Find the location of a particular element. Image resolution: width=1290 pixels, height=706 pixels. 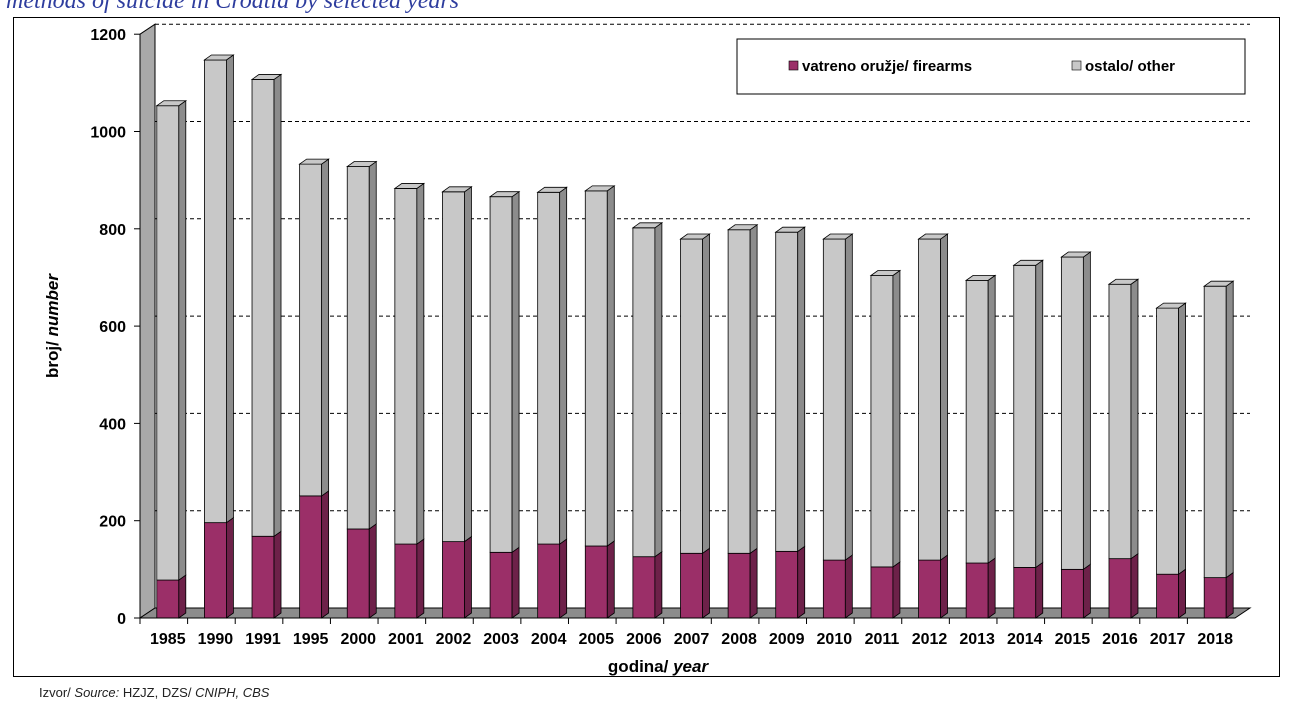

legend-label-firearms: vatreno oružje/ firearms is located at coordinates (887, 66).